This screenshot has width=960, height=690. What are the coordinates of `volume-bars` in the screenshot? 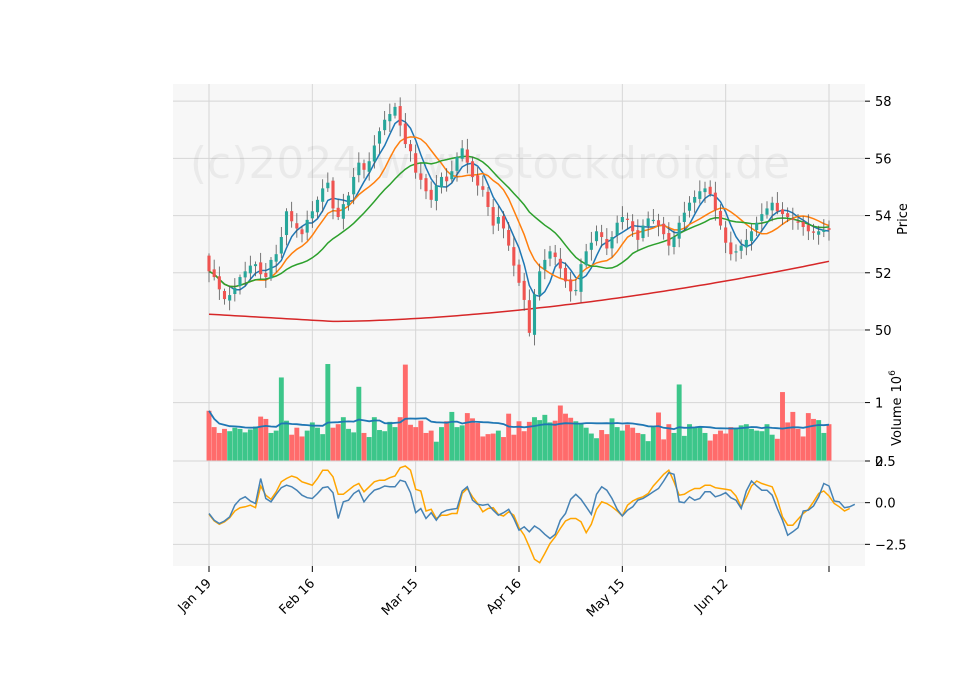 It's located at (519, 412).